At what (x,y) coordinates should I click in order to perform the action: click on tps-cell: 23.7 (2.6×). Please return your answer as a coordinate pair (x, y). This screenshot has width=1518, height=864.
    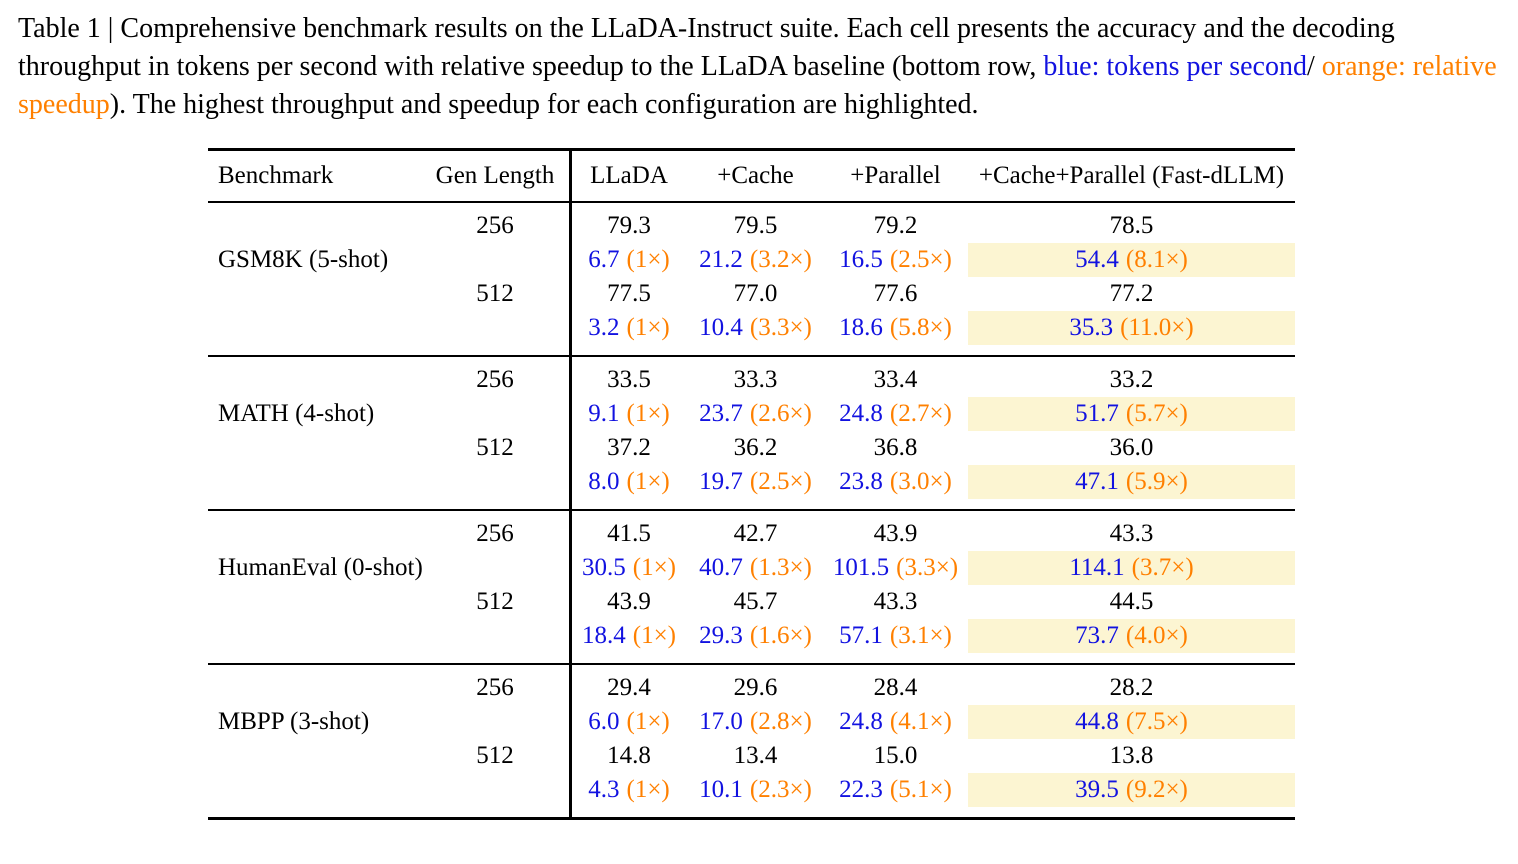
    Looking at the image, I should click on (755, 414).